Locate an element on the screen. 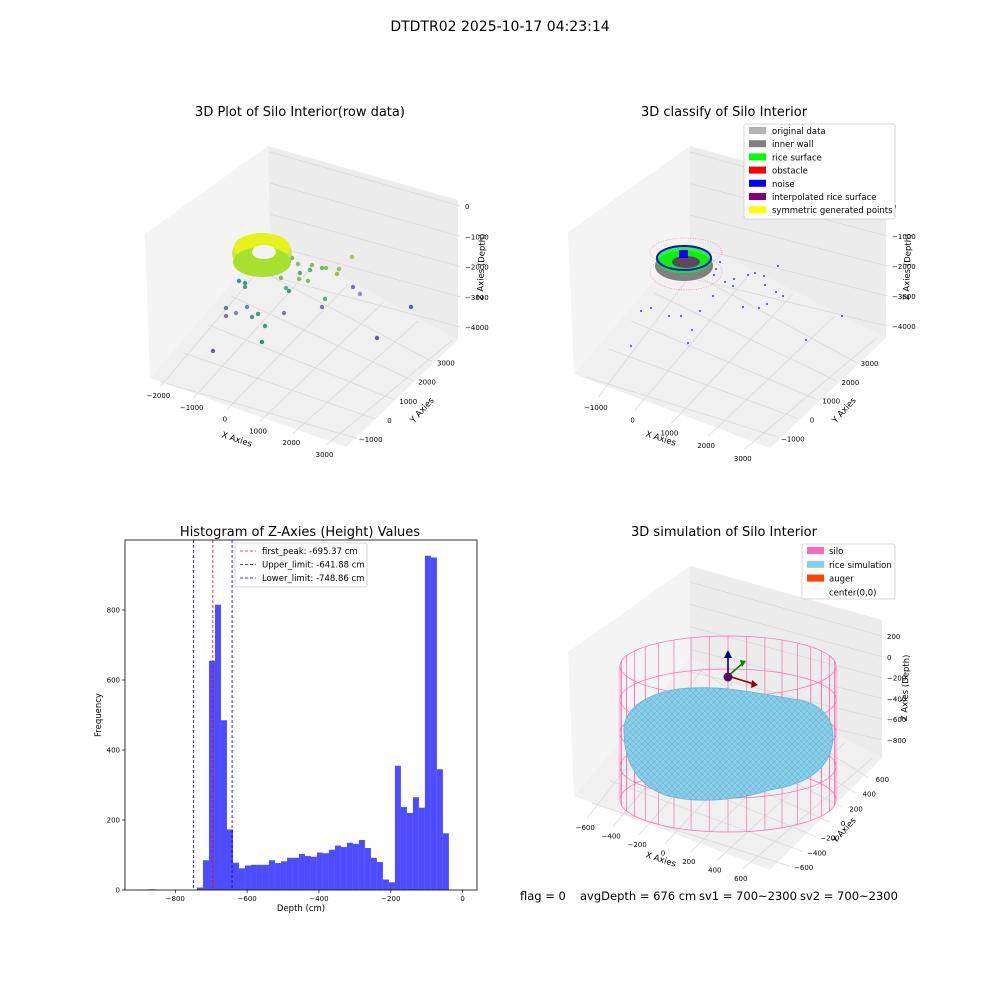  z-tick-label: 0 is located at coordinates (467, 207).